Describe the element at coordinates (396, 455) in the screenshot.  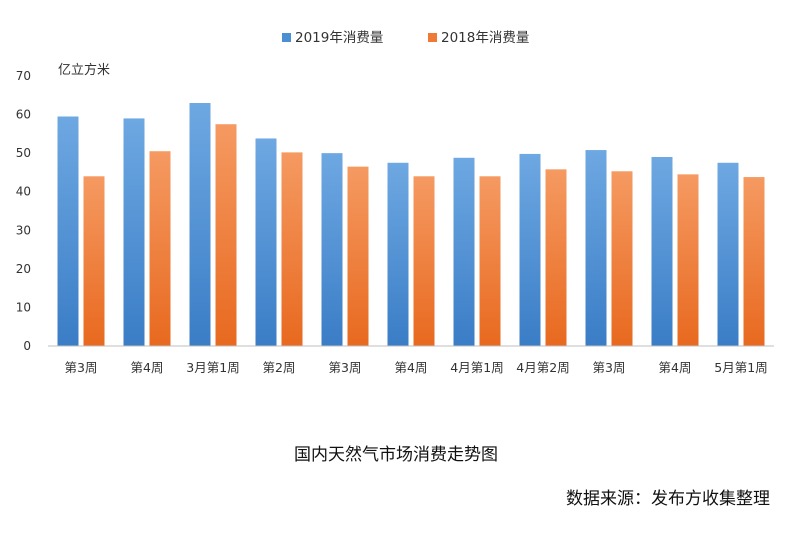
I see `chart-title: 国内天然气市场消费走势图` at that location.